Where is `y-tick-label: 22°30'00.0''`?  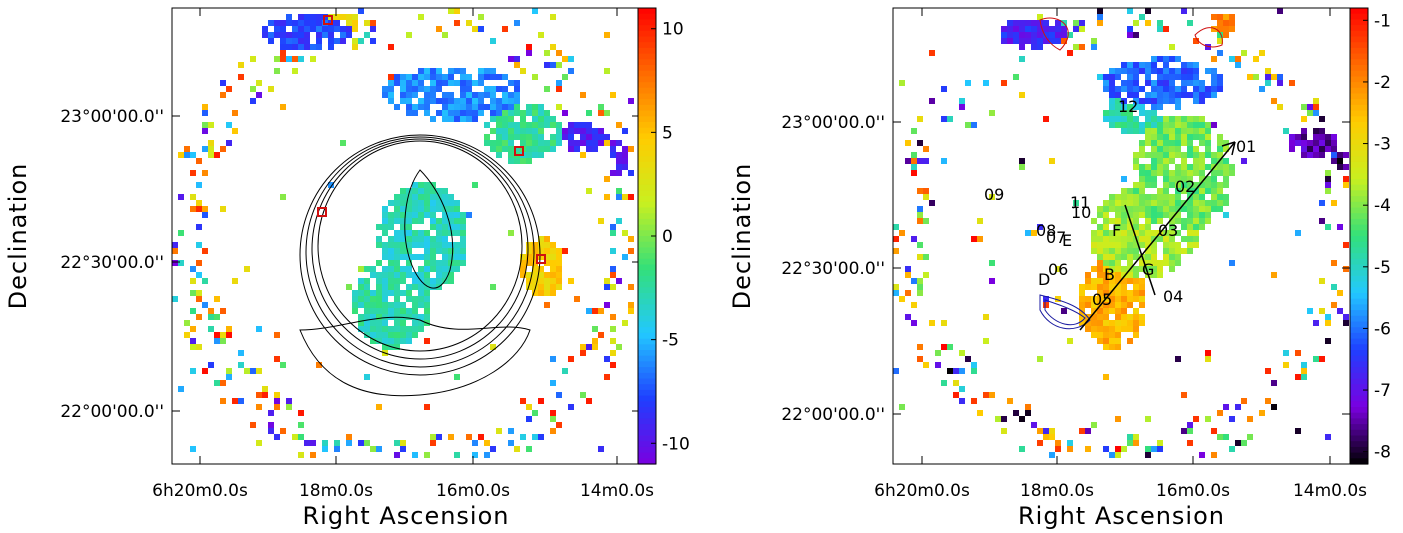
y-tick-label: 22°30'00.0'' is located at coordinates (112, 263).